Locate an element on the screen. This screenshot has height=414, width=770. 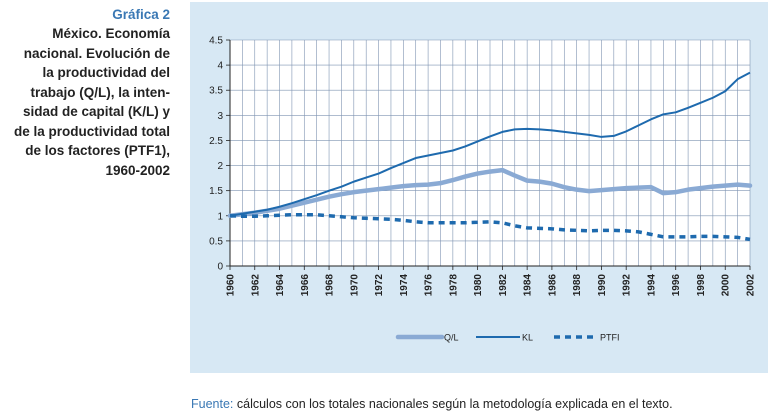
y-tick-label: 4.5 is located at coordinates (216, 41).